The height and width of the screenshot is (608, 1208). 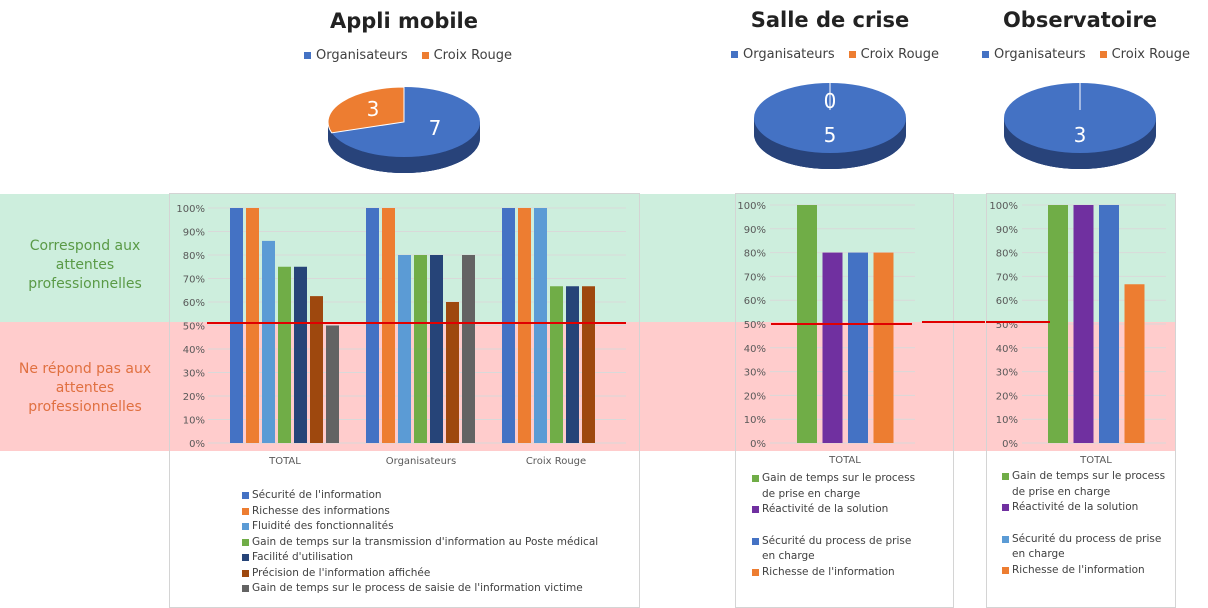 I want to click on pie-title: Salle de crise, so click(x=830, y=20).